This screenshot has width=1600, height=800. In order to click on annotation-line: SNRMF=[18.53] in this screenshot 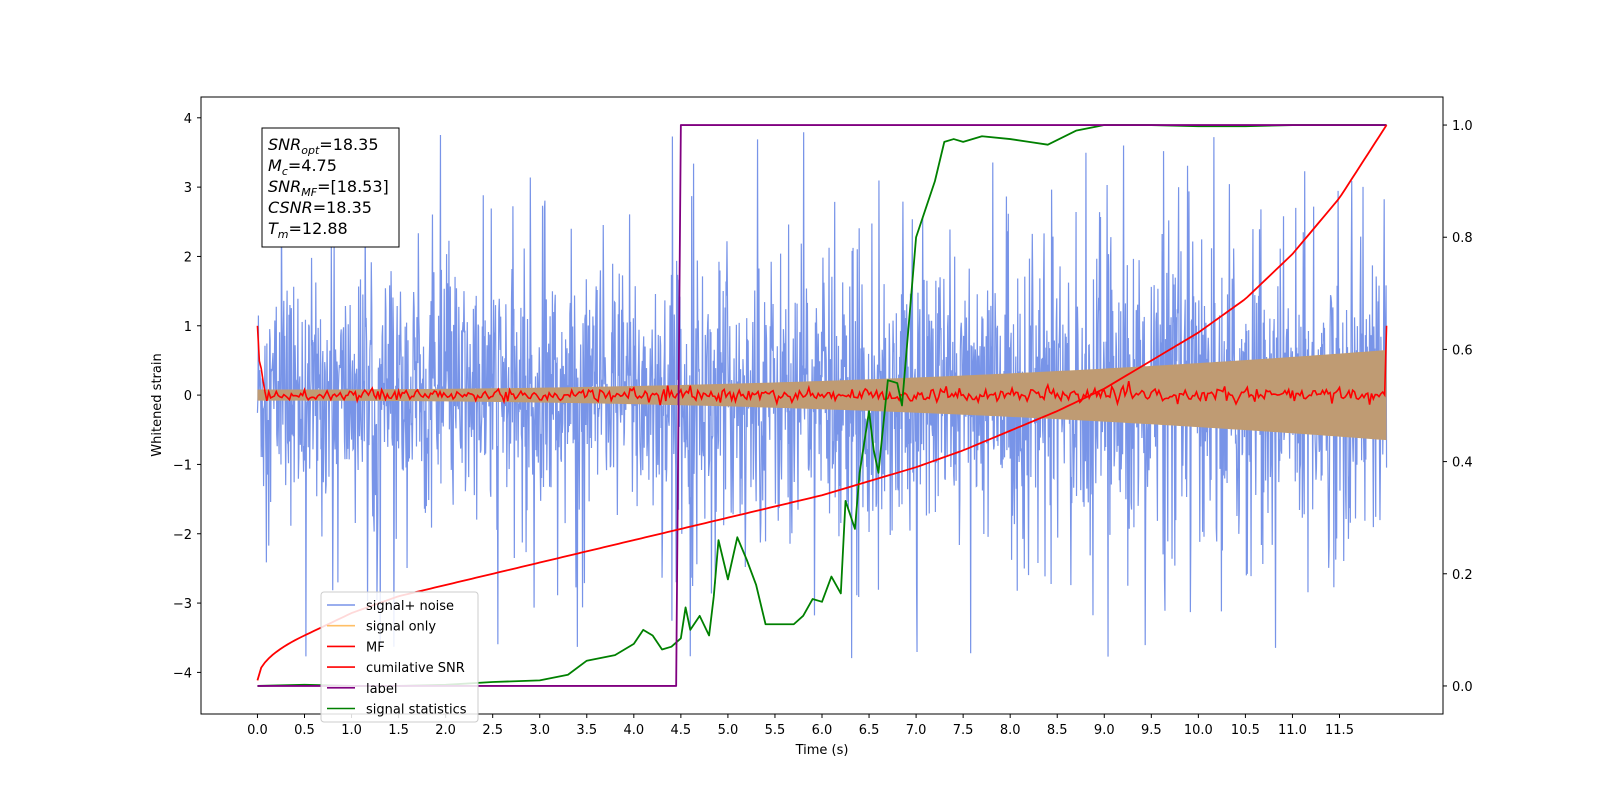, I will do `click(328, 188)`.